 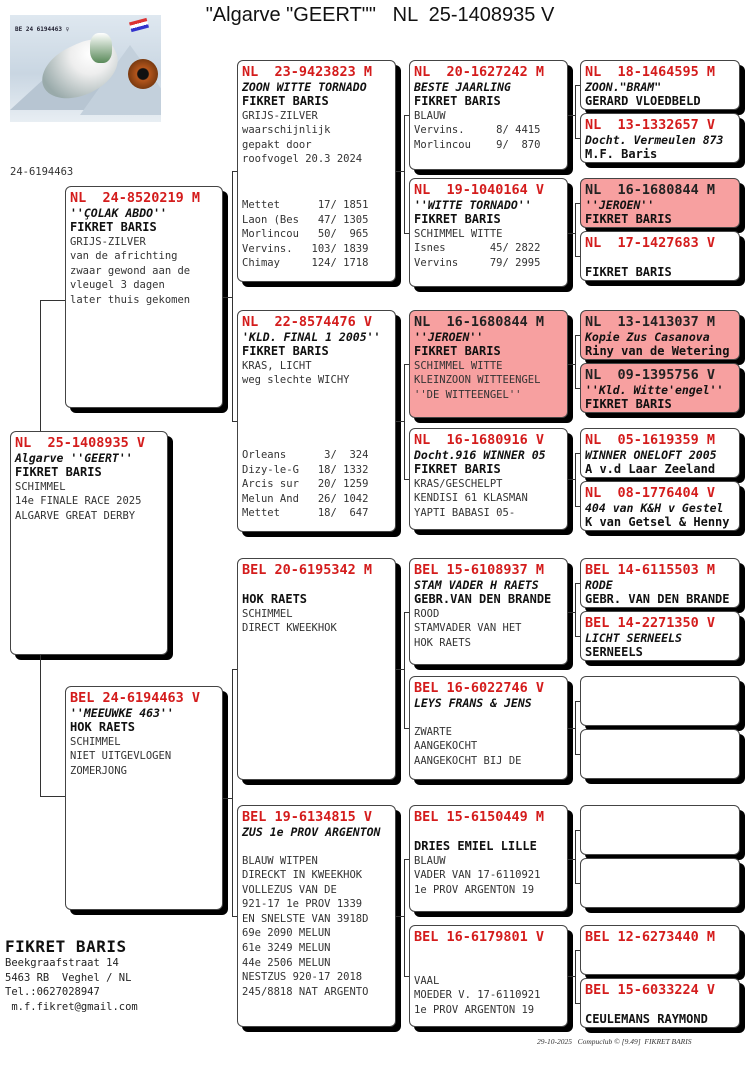 I want to click on info-line: MOEDER V. 17-6110921, so click(x=477, y=995).